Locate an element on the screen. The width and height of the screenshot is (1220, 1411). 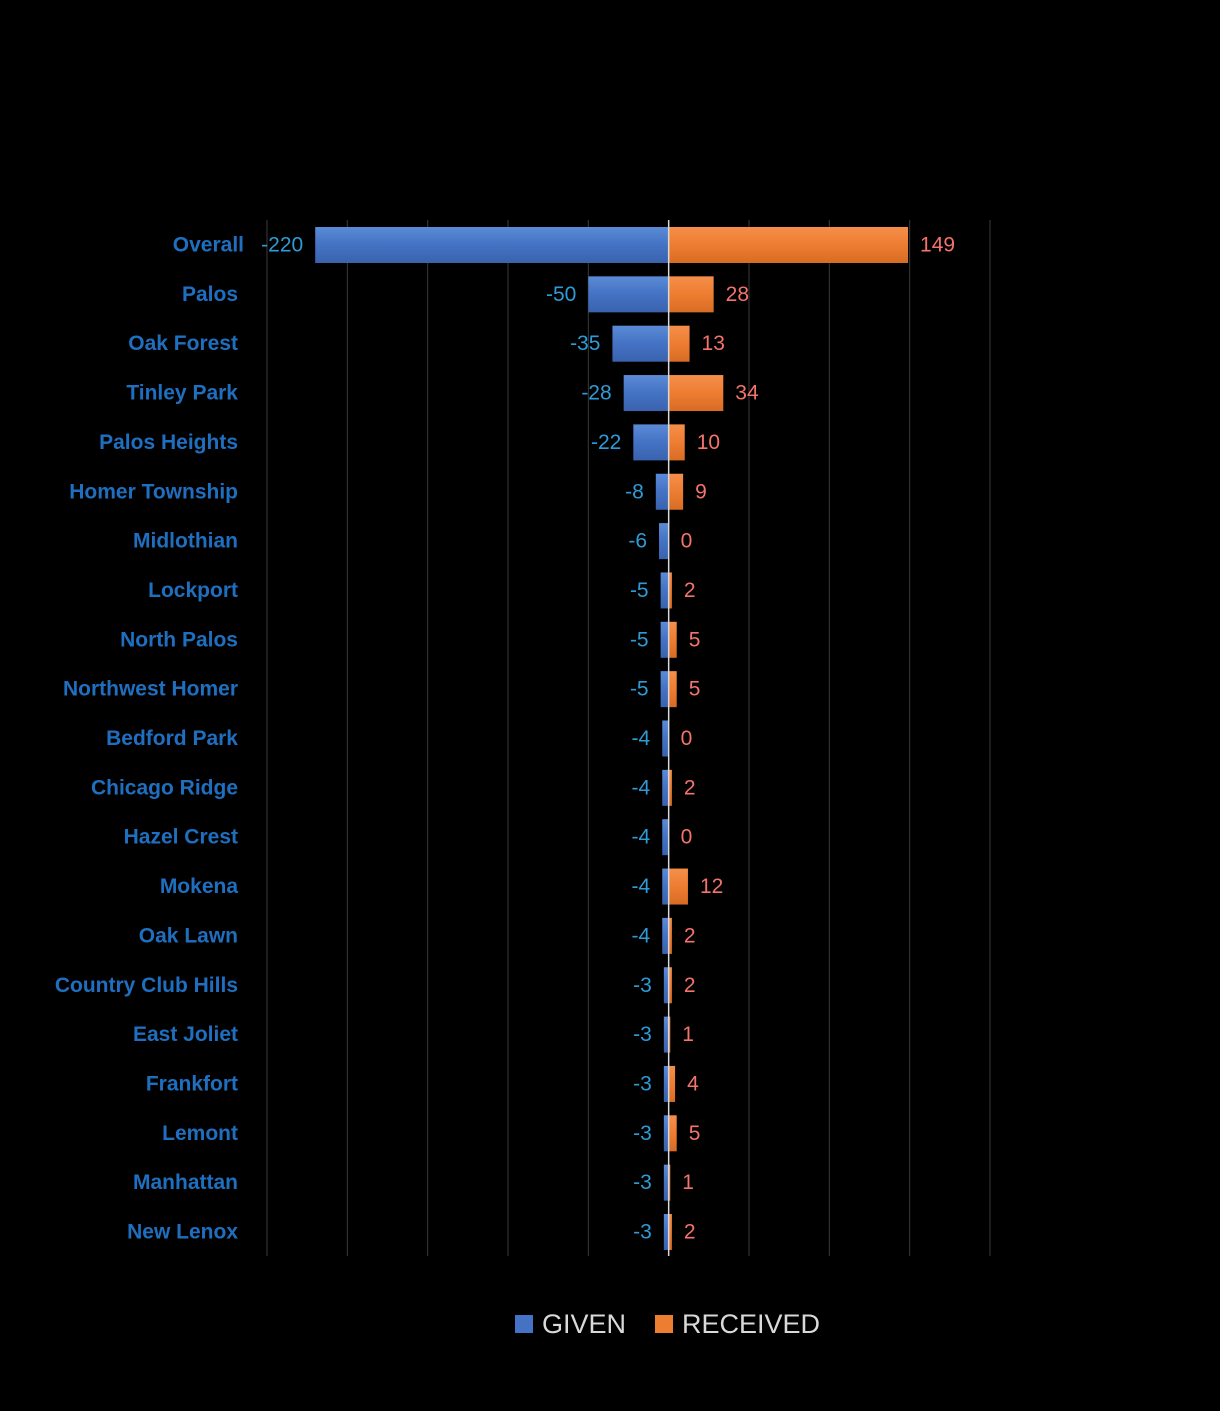
bar-given-homer-township is located at coordinates (662, 491).